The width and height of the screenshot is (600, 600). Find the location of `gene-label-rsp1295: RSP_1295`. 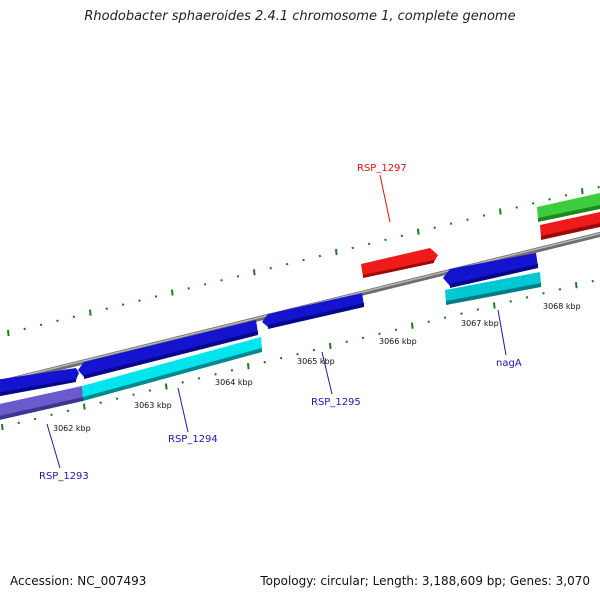

gene-label-rsp1295: RSP_1295 is located at coordinates (336, 402).